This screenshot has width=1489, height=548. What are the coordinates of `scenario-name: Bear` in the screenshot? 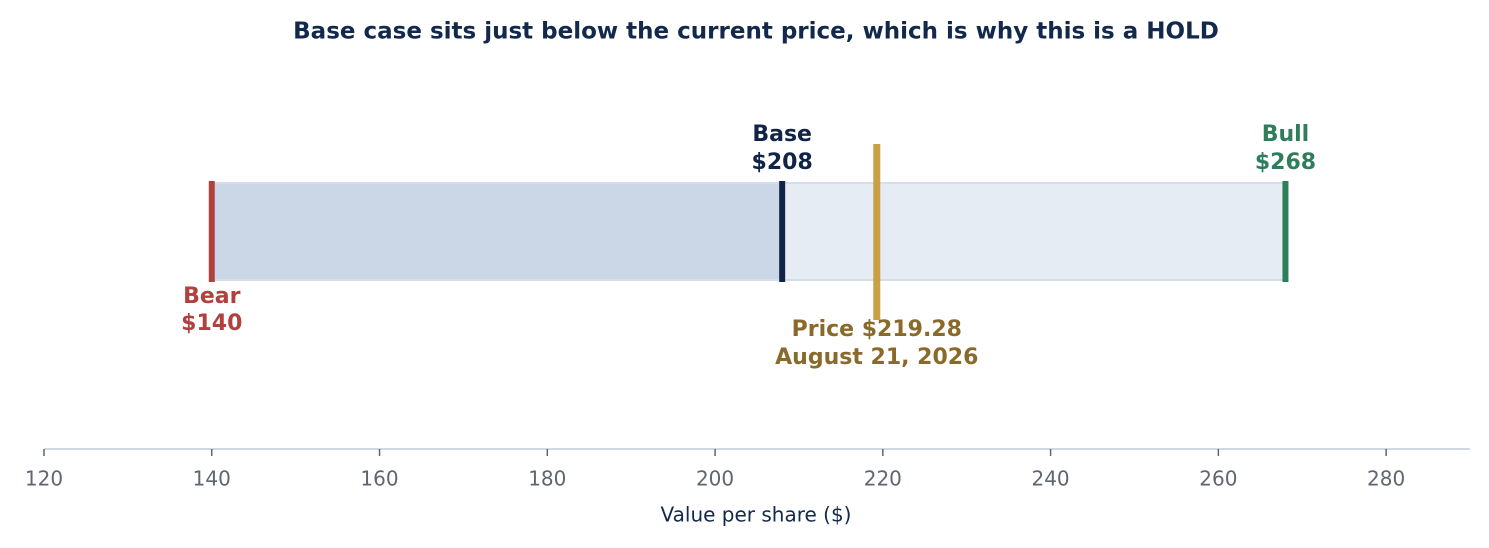 It's located at (212, 296).